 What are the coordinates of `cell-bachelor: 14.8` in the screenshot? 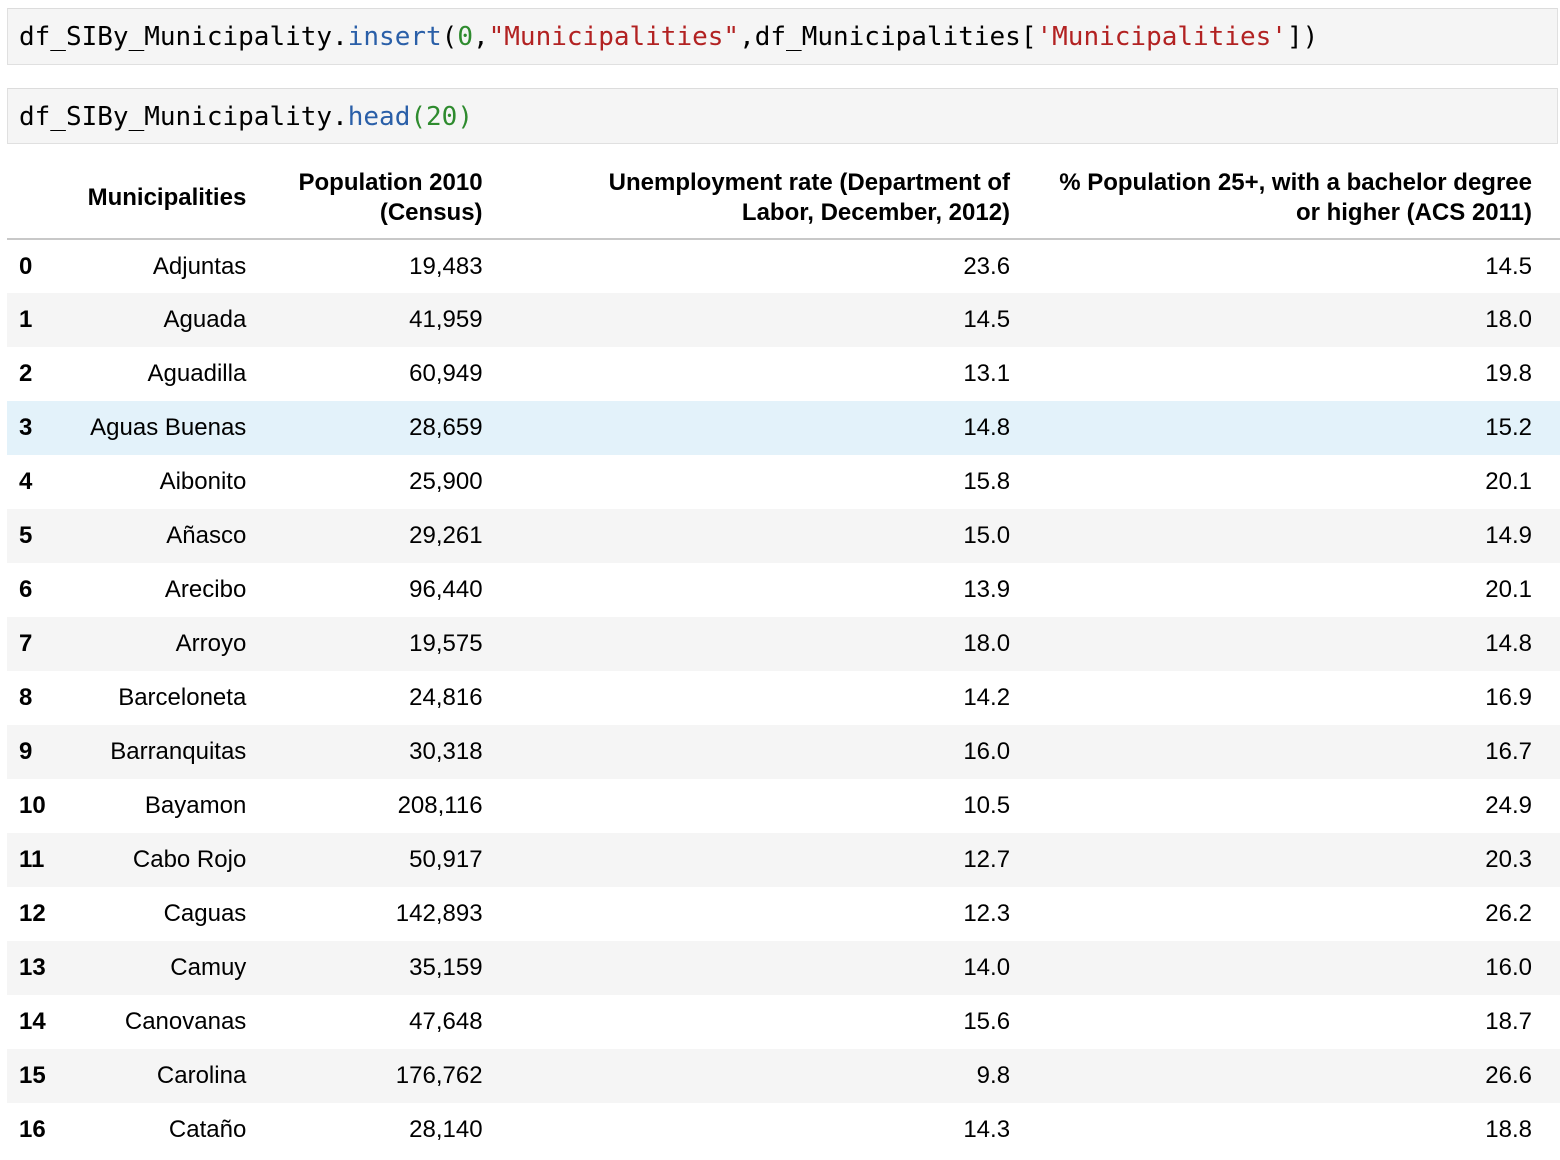 It's located at (1508, 643).